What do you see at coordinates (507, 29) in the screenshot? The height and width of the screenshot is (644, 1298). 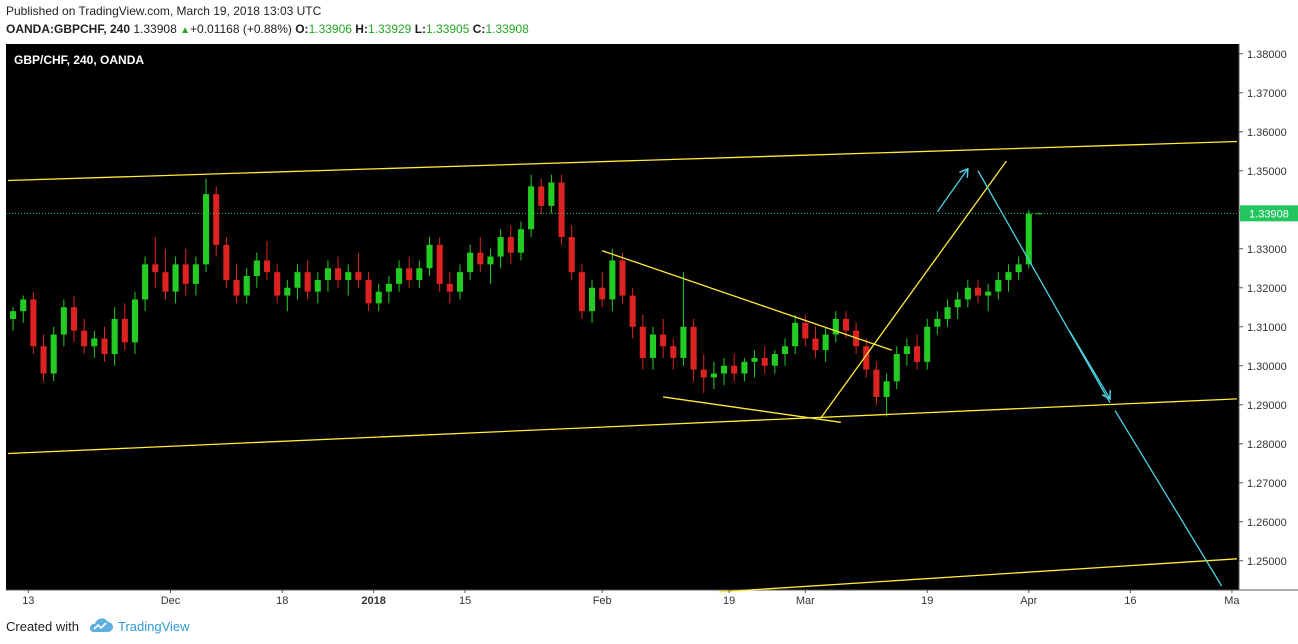 I see `close-value: 1.33908` at bounding box center [507, 29].